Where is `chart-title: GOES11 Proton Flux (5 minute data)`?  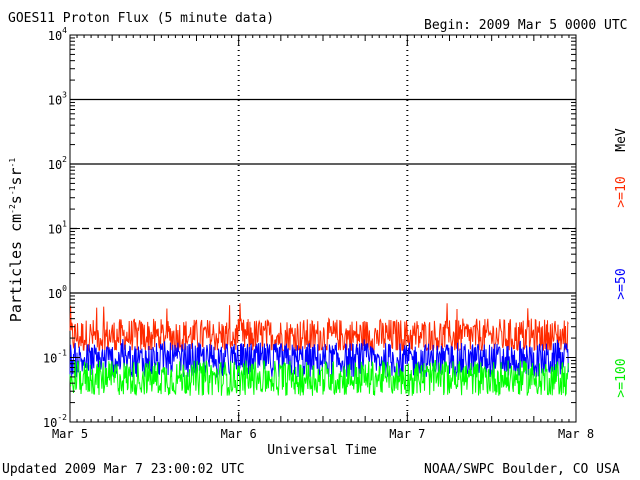
chart-title: GOES11 Proton Flux (5 minute data) is located at coordinates (141, 18).